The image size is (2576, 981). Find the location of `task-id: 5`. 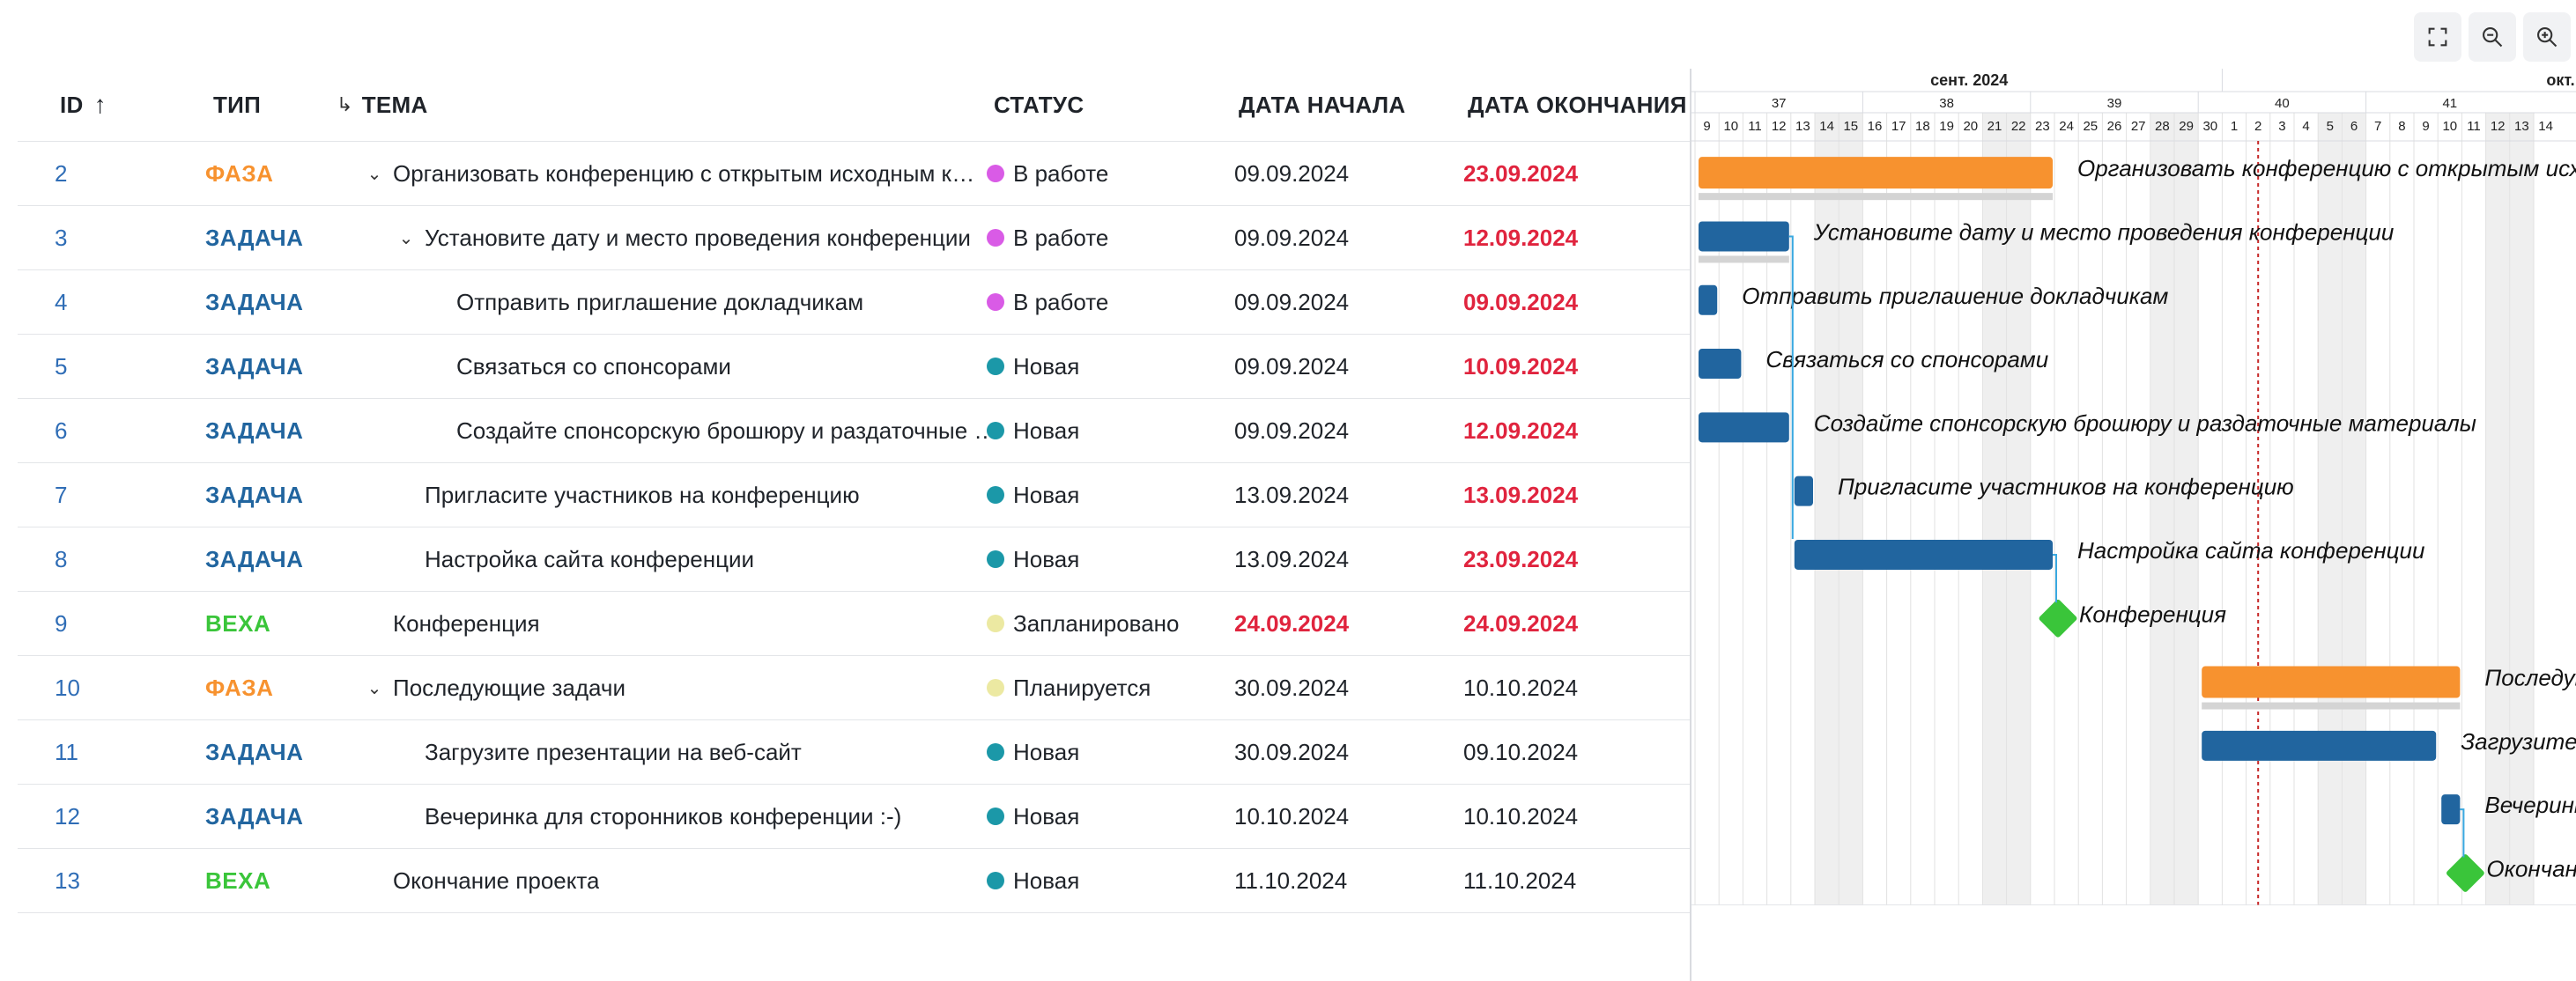

task-id: 5 is located at coordinates (61, 366).